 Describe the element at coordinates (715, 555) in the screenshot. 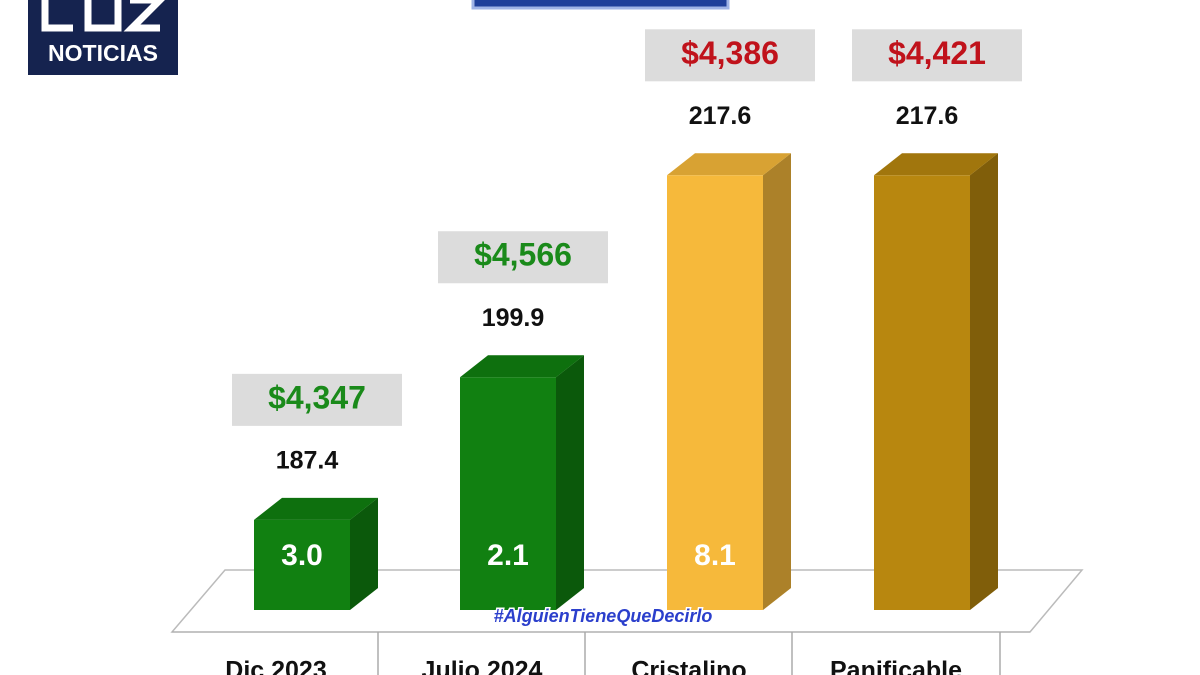

I see `bar-inner-label: 8.1` at that location.